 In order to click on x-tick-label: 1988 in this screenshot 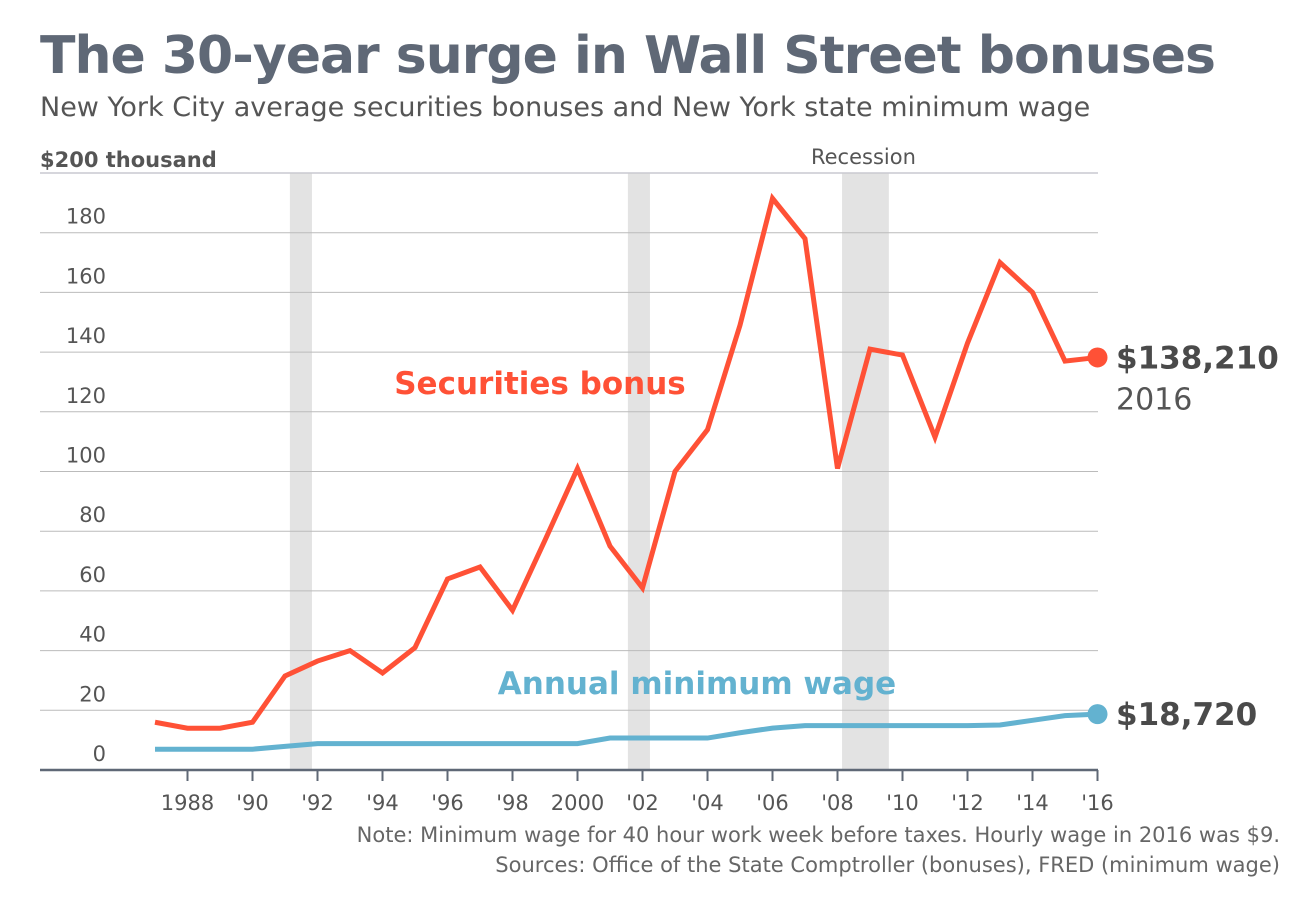, I will do `click(187, 803)`.